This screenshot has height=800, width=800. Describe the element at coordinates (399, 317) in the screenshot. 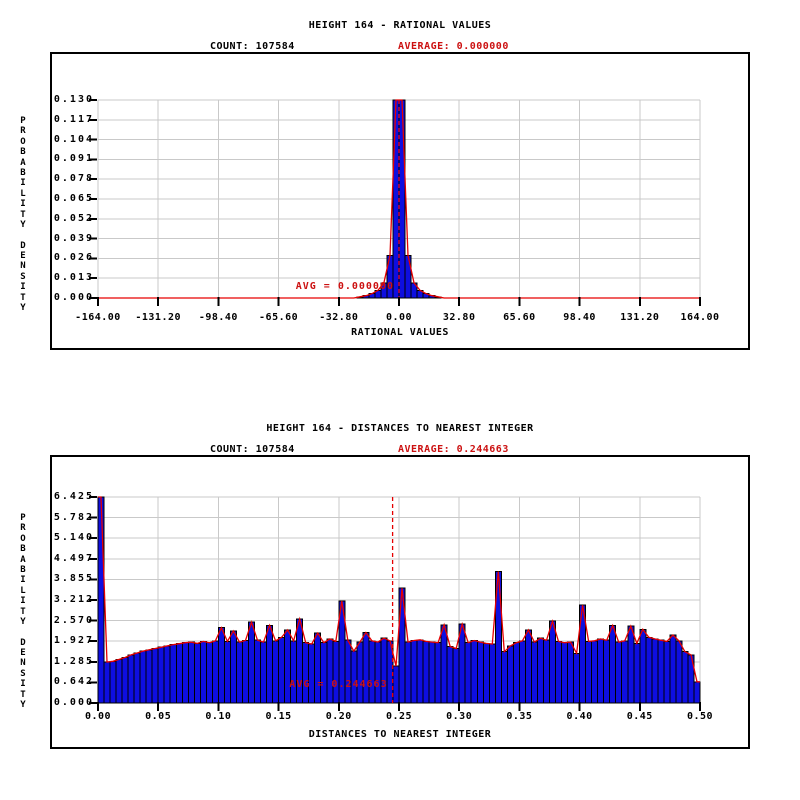

I see `x-tick-label: 0.00` at that location.